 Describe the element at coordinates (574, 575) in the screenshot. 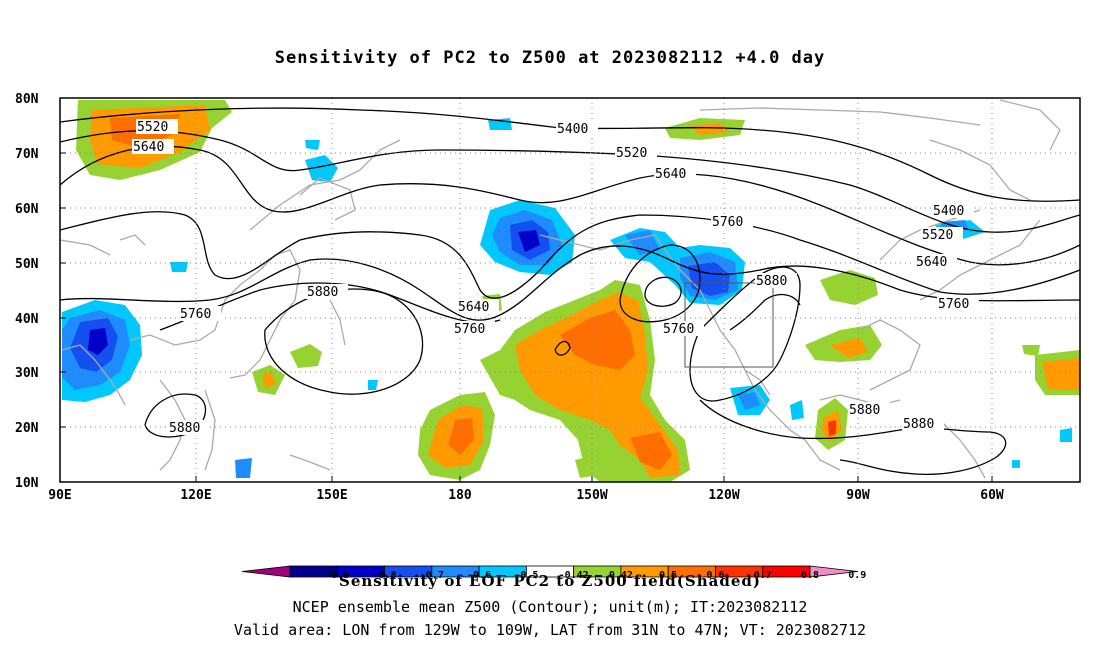

I see `colorbar-tick-label: -0.42` at that location.